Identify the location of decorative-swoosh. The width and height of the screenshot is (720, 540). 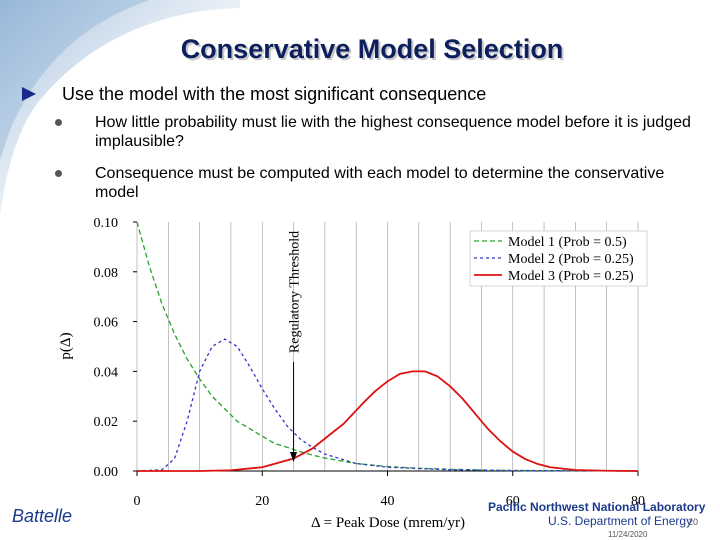
(120, 107).